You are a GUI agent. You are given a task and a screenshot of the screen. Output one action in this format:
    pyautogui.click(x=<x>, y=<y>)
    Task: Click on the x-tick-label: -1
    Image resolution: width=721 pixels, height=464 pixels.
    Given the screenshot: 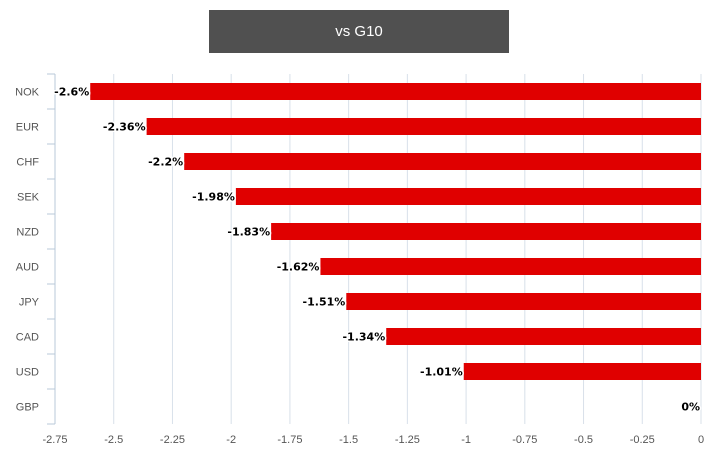 What is the action you would take?
    pyautogui.click(x=466, y=440)
    